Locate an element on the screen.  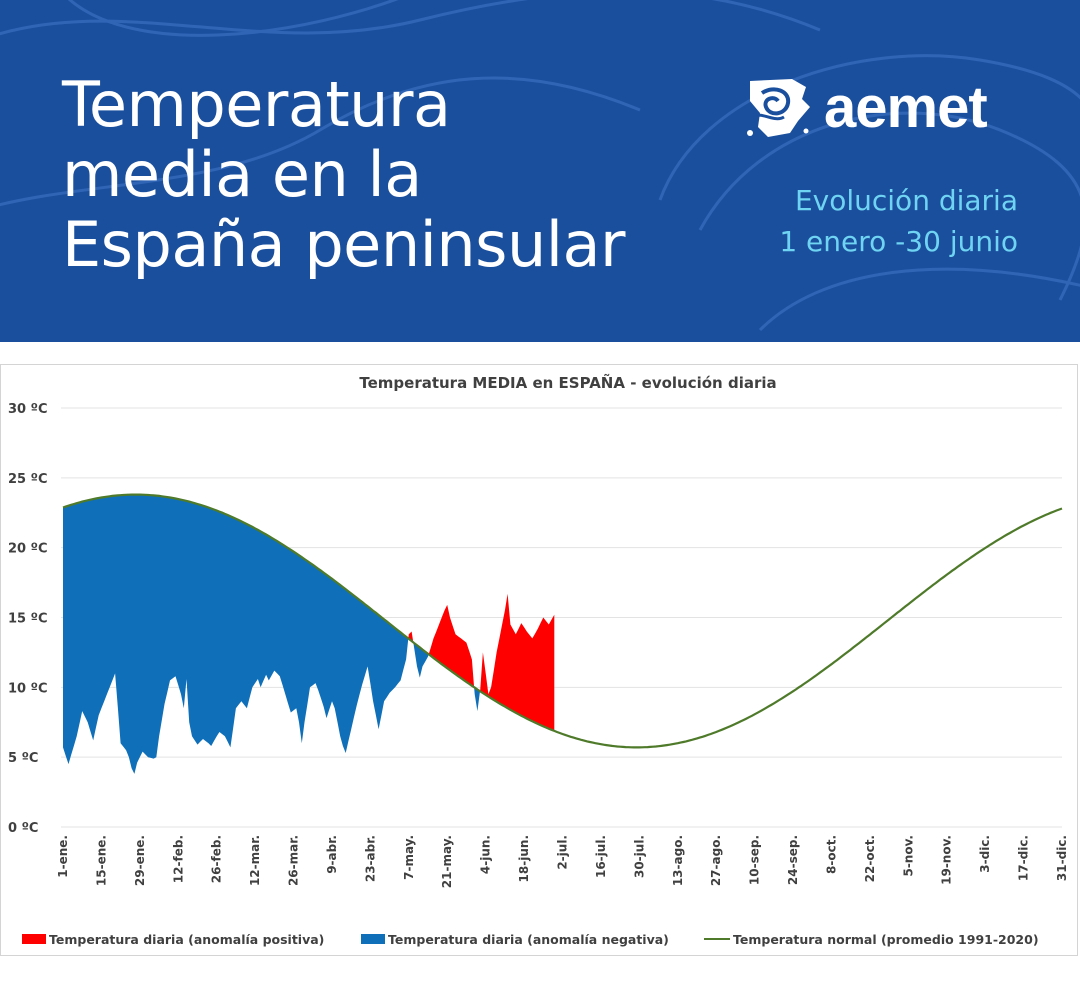
y-tick-label: 0 ºC is located at coordinates (23, 828).